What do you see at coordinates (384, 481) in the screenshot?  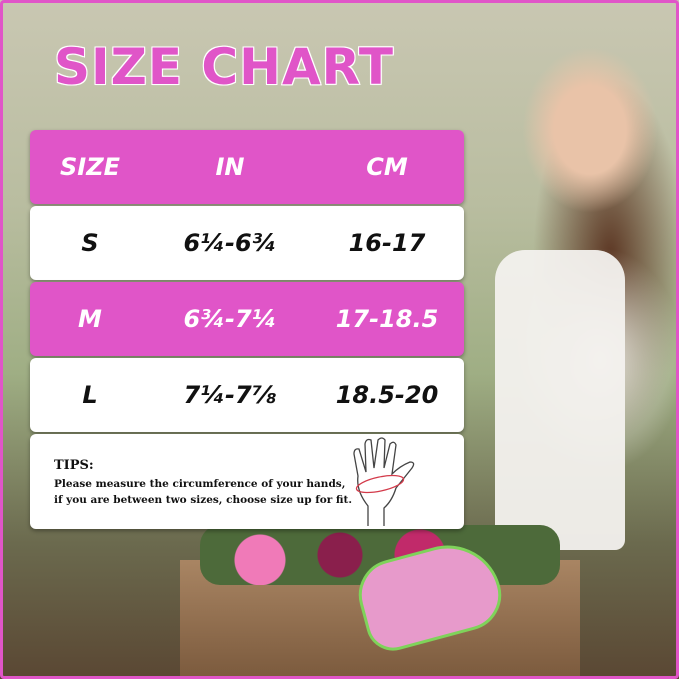 I see `hand-measure-icon` at bounding box center [384, 481].